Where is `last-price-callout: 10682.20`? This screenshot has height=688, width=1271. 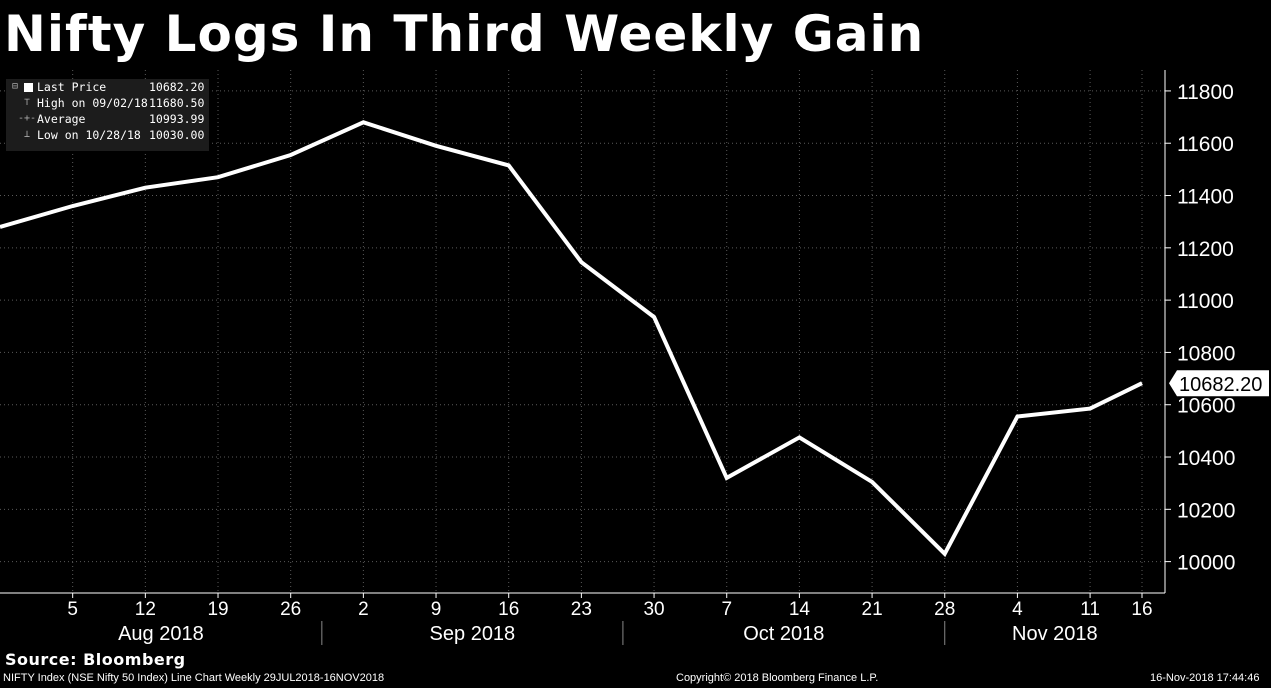 last-price-callout: 10682.20 is located at coordinates (1219, 383).